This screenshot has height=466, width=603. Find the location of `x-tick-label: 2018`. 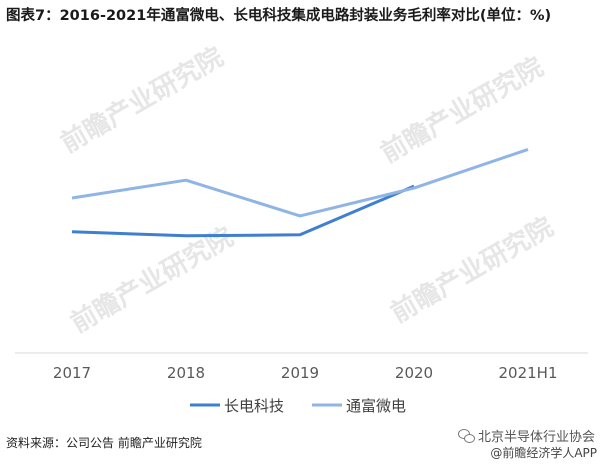

x-tick-label: 2018 is located at coordinates (186, 373).